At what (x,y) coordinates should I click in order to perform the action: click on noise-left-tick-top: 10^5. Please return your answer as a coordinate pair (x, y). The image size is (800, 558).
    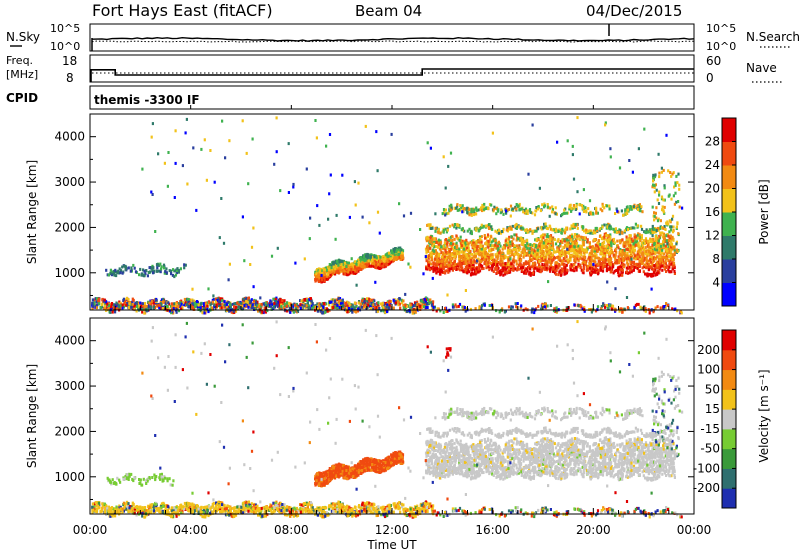
    Looking at the image, I should click on (65, 28).